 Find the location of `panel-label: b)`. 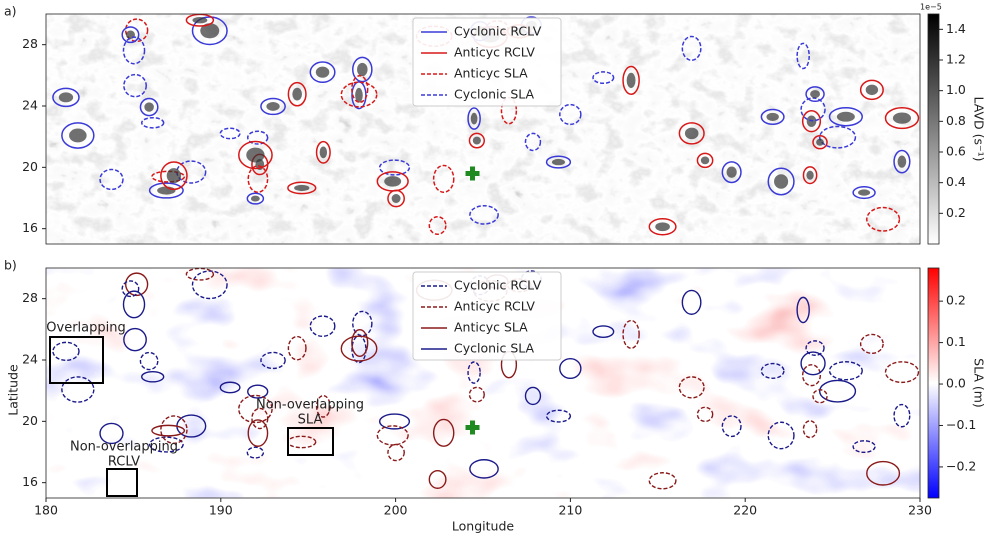

panel-label: b) is located at coordinates (10, 265).